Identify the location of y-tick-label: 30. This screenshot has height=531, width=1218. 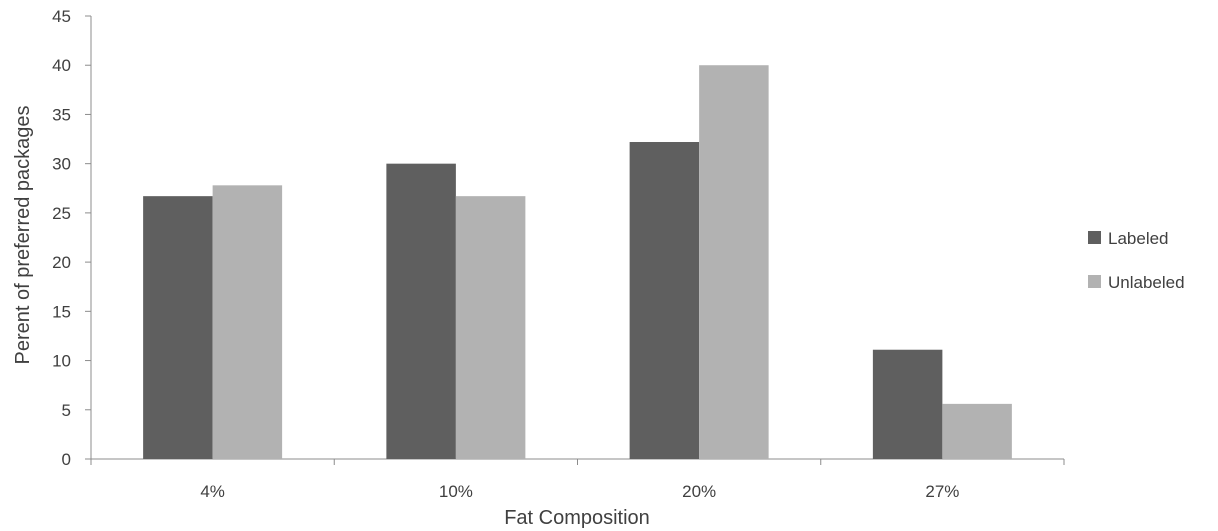
(61, 164).